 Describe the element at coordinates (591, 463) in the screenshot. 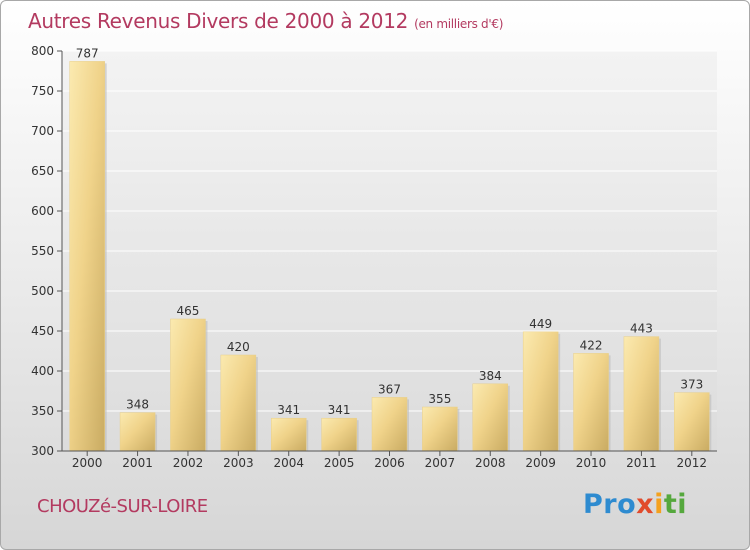

I see `x-tick-label: 2010` at that location.